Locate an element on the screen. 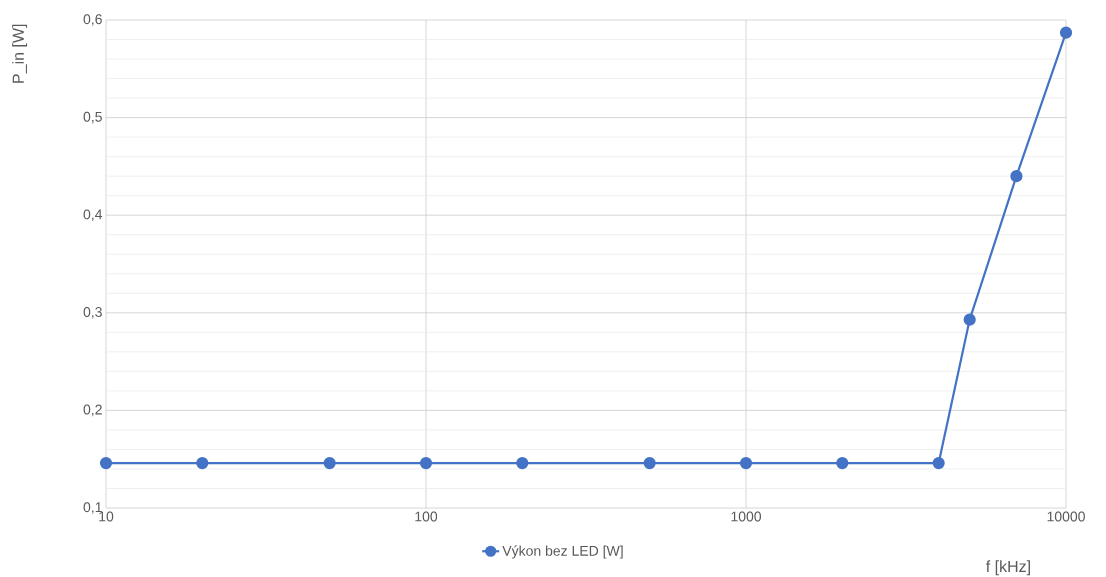 The width and height of the screenshot is (1106, 577). y-tick-label: 0,5 is located at coordinates (92, 117).